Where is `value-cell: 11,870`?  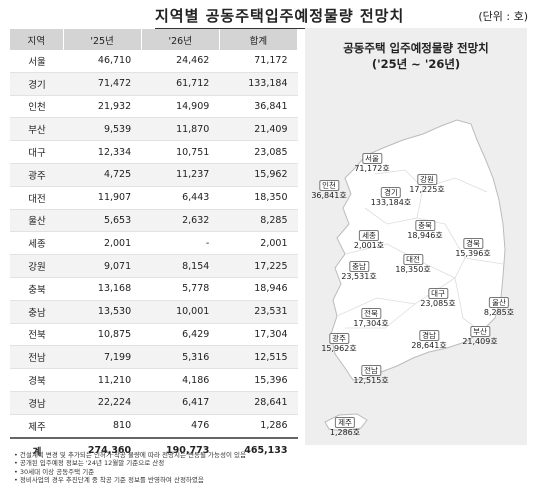 value-cell: 11,870 is located at coordinates (180, 129).